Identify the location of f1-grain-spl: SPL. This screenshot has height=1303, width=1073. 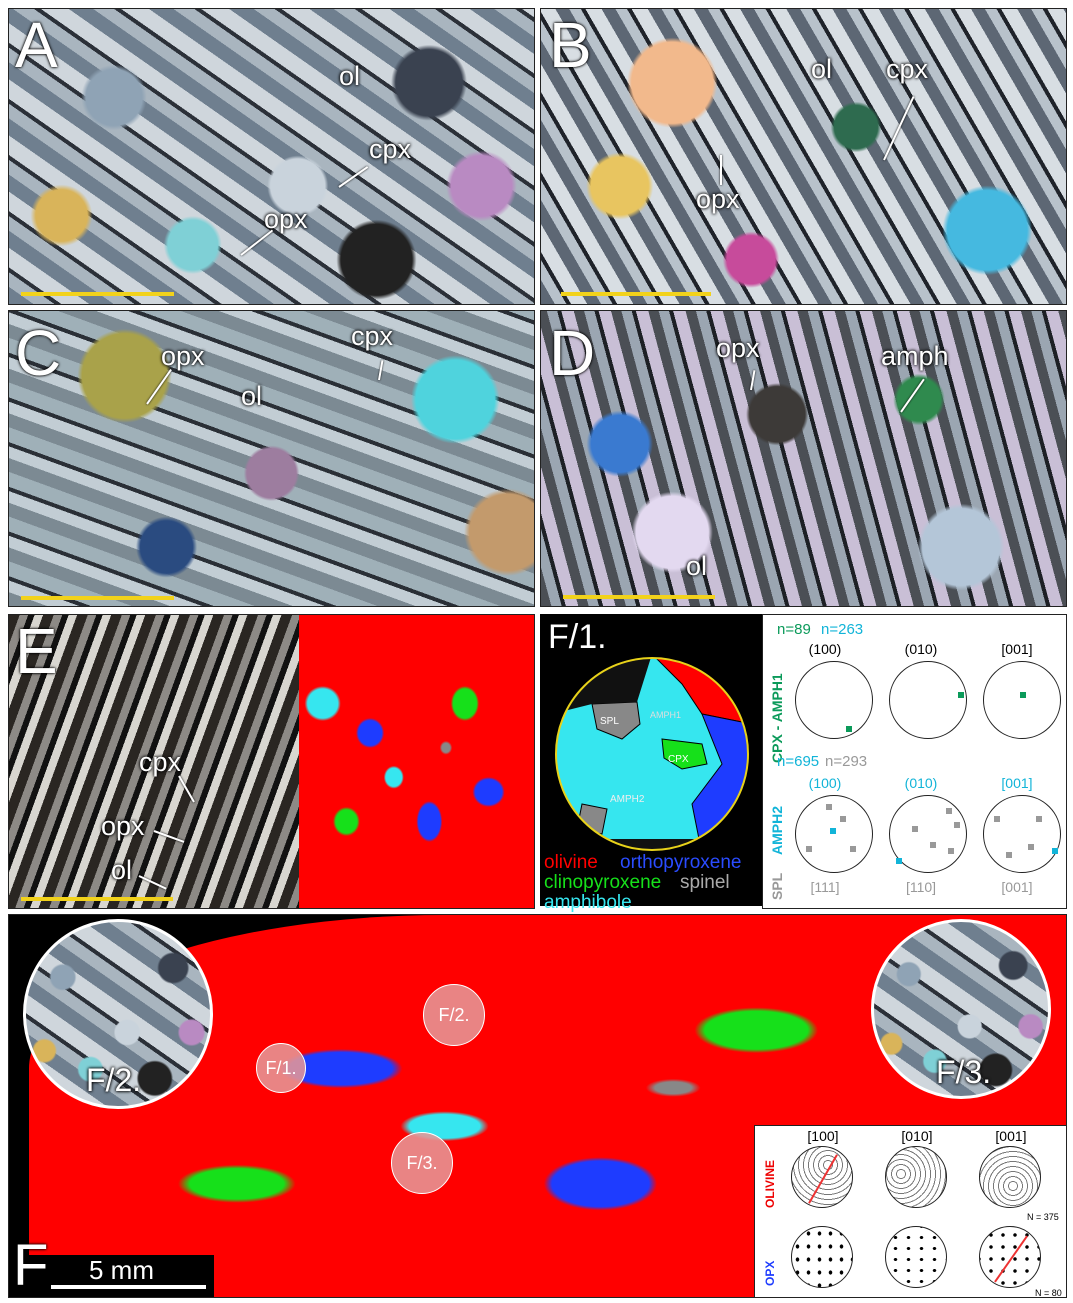
(609, 721).